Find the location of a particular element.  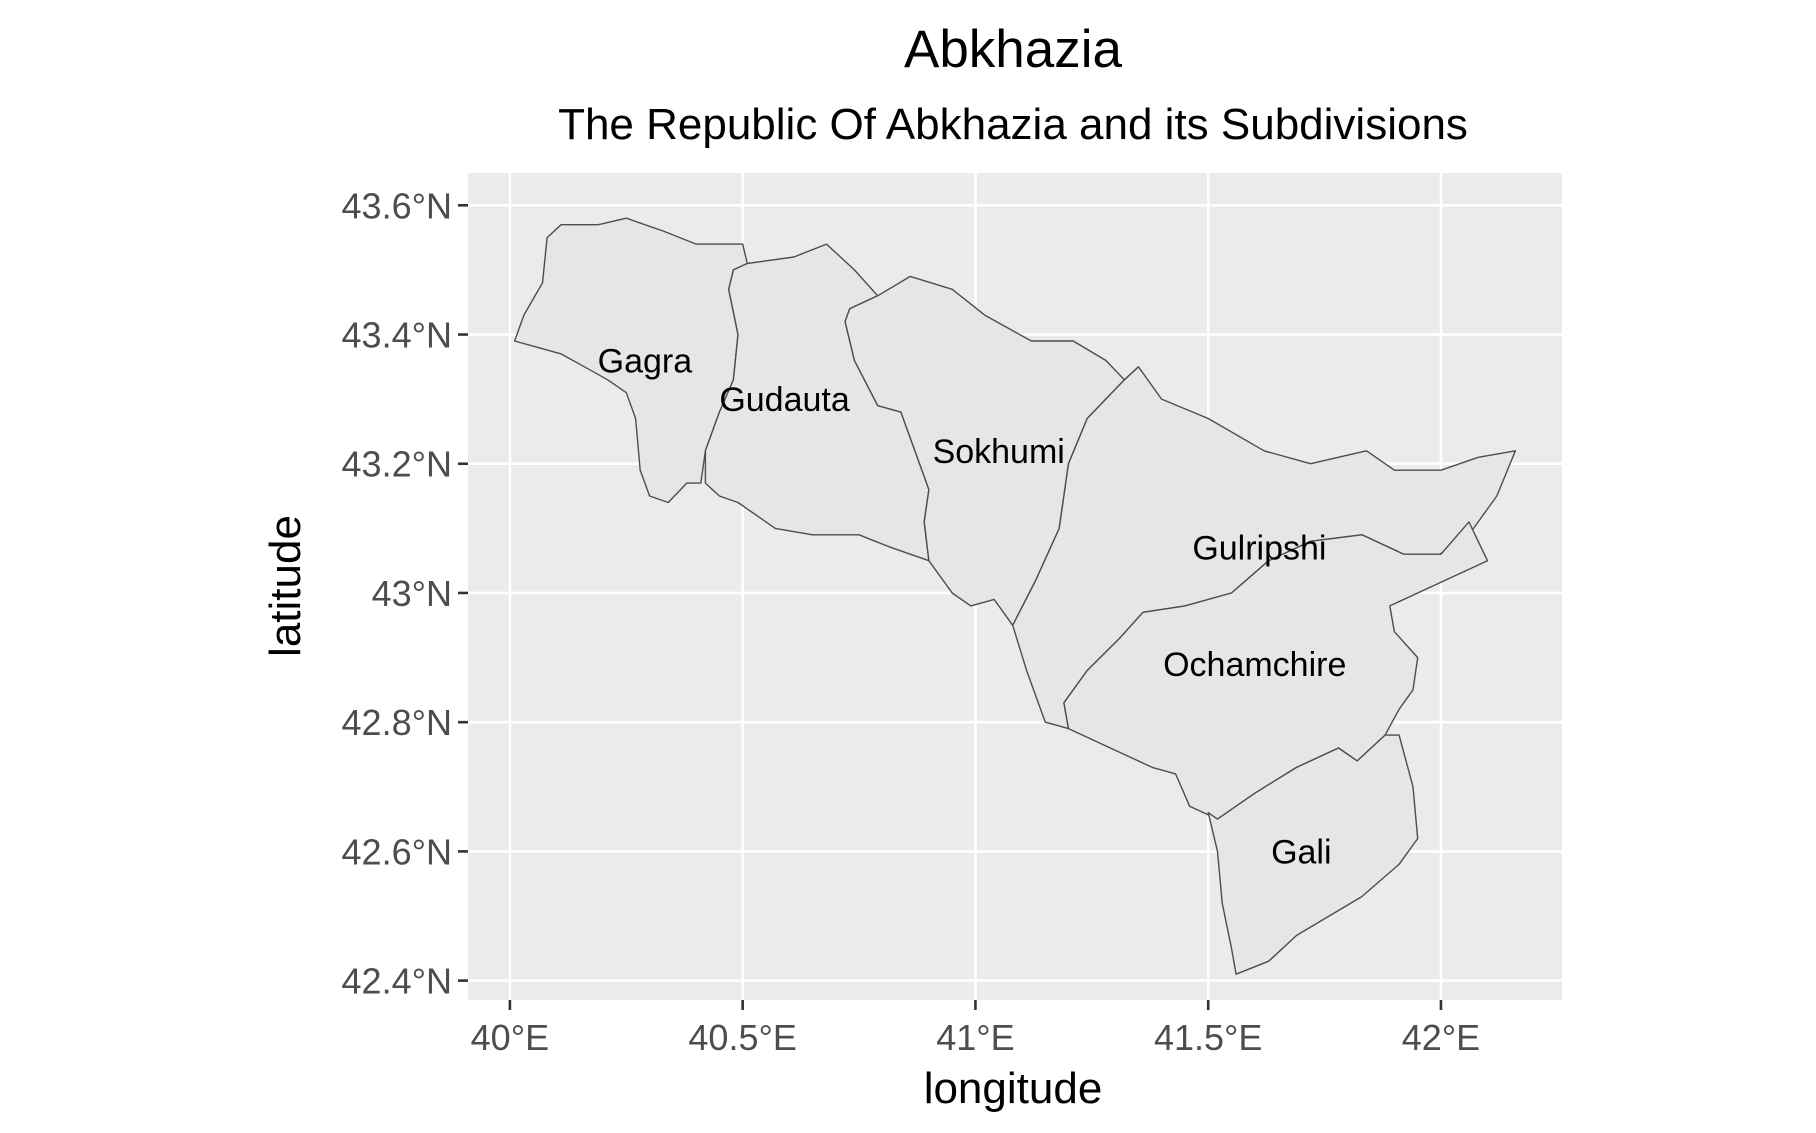

x-tick-label-40-5-e: 40.5°E is located at coordinates (742, 1037).